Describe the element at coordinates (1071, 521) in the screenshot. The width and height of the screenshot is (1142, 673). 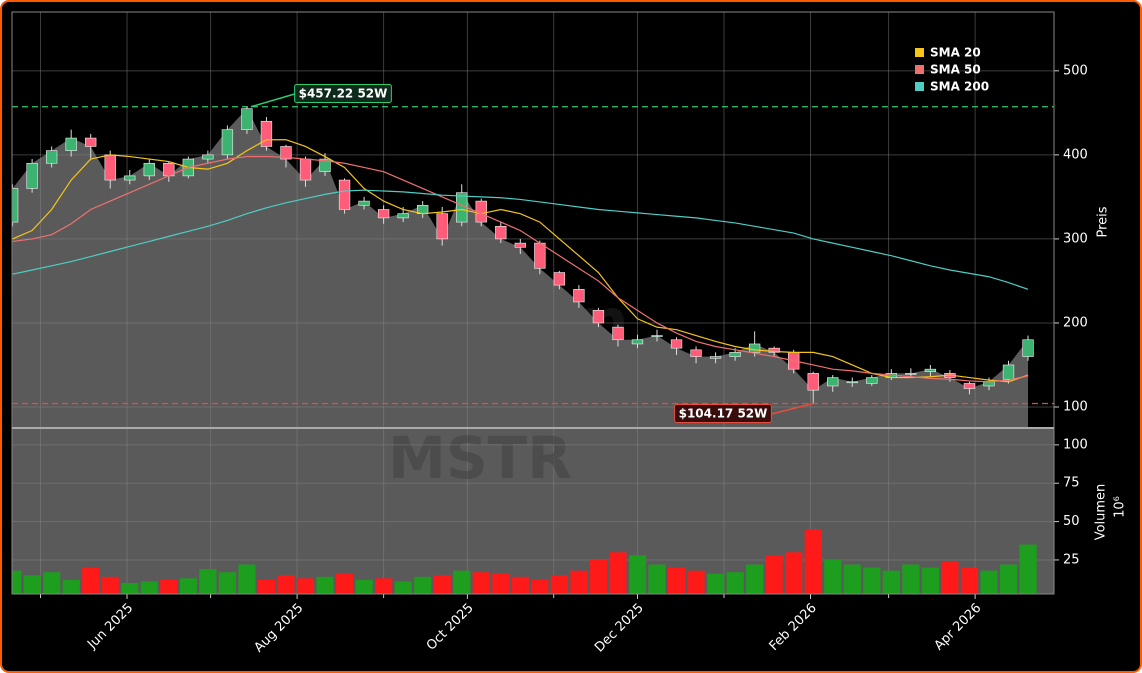
I see `y-tick-label: 50` at that location.